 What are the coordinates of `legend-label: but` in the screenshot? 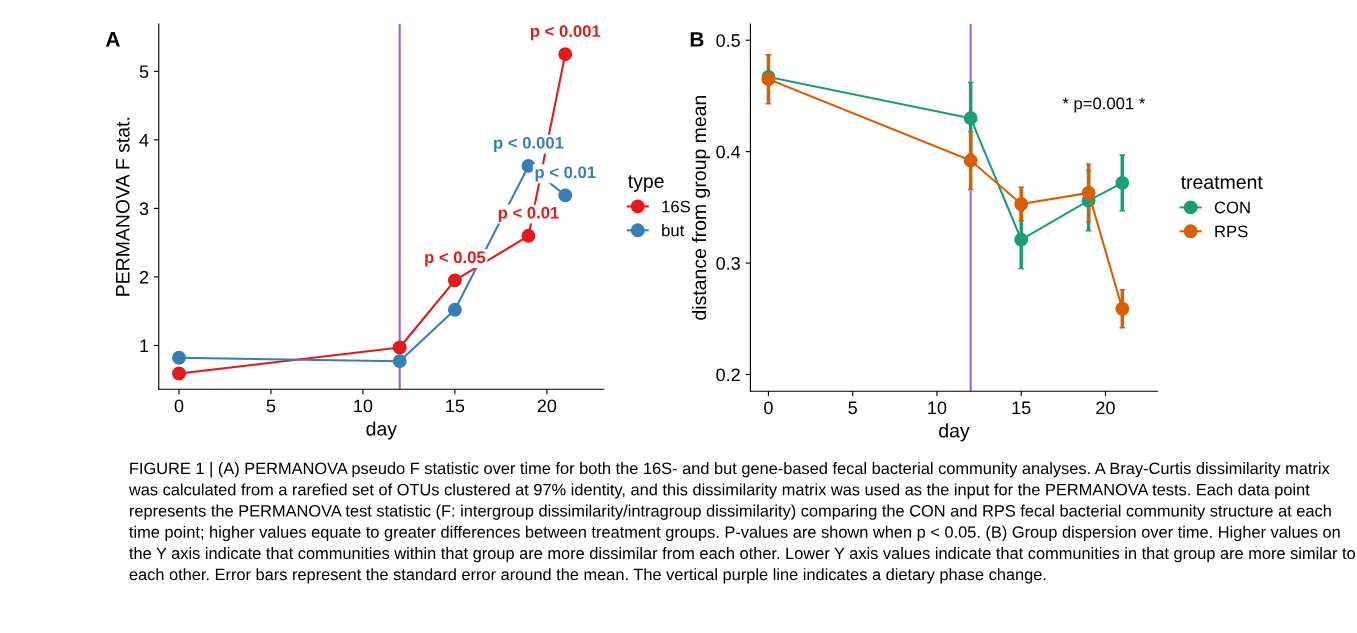 It's located at (673, 230).